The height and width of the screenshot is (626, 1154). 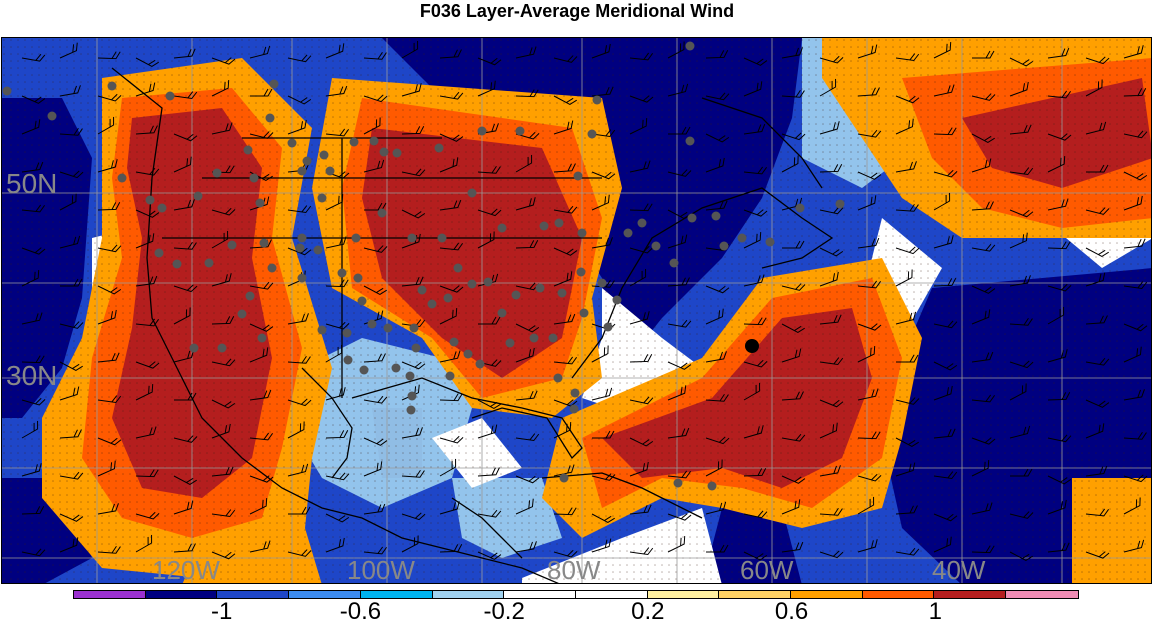 What do you see at coordinates (32, 375) in the screenshot?
I see `lat-label-30n: 30N` at bounding box center [32, 375].